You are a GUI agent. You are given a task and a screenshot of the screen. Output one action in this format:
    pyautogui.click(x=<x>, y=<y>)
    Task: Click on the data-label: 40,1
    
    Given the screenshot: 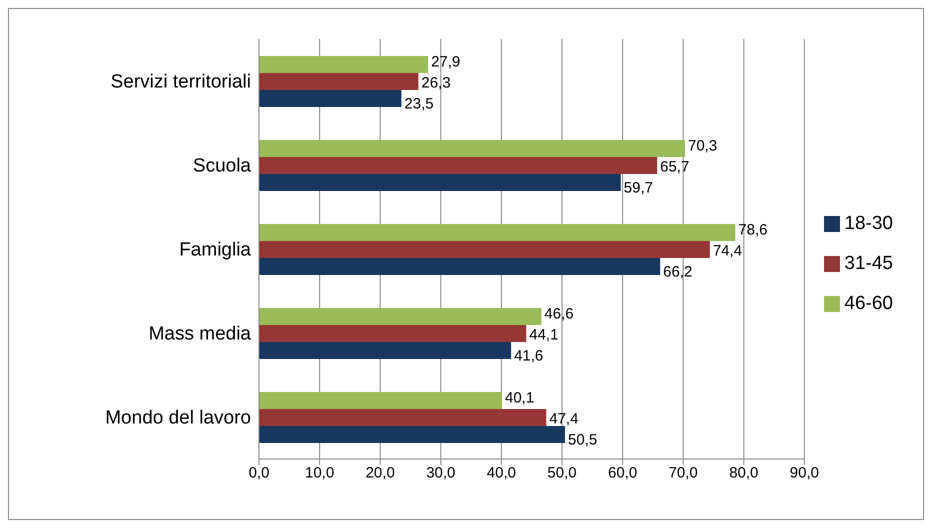 What is the action you would take?
    pyautogui.click(x=519, y=398)
    